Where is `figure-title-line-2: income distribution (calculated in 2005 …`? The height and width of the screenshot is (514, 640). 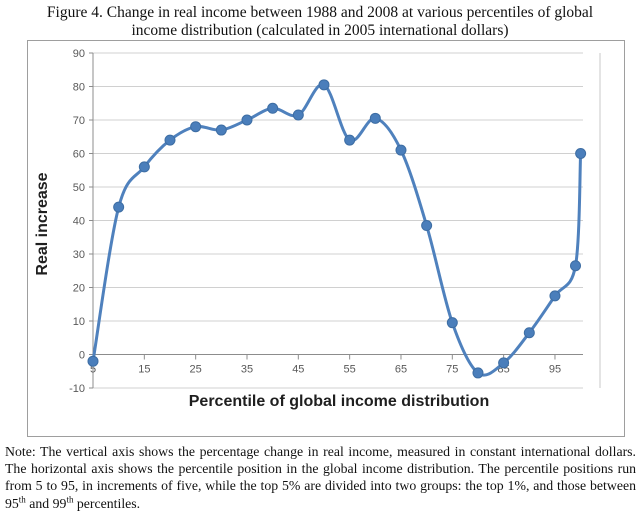
figure-title-line-2: income distribution (calculated in 2005 … is located at coordinates (320, 30).